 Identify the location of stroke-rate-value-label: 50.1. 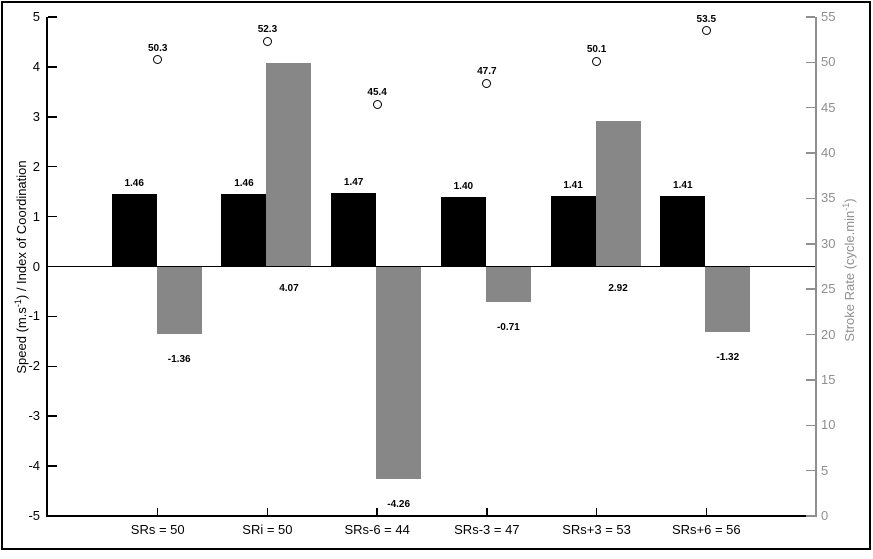
(596, 50).